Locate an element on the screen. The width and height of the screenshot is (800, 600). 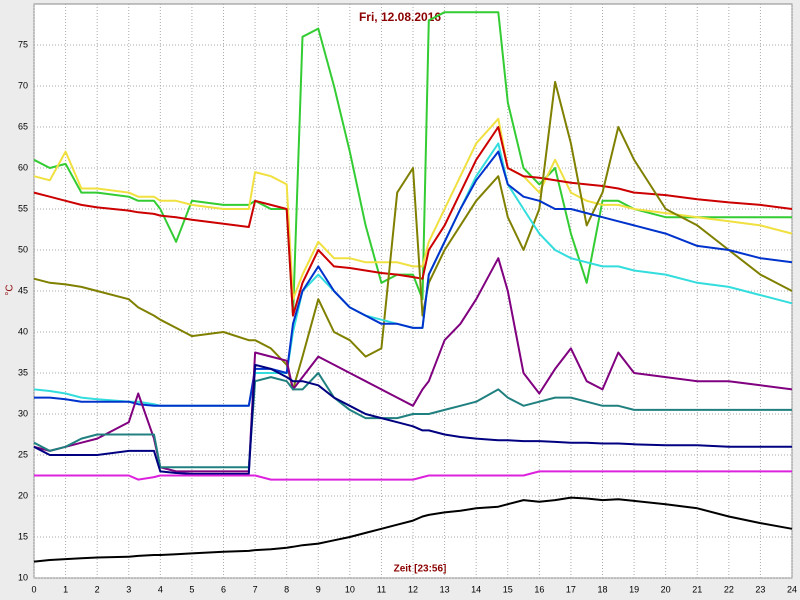
y-tick-label: 50 is located at coordinates (23, 249).